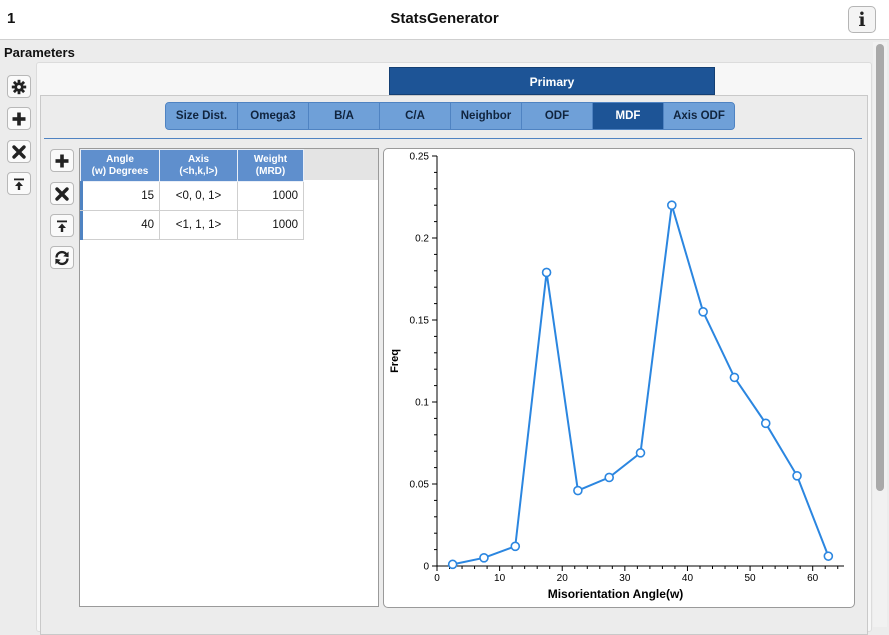 This screenshot has width=889, height=635. Describe the element at coordinates (420, 157) in the screenshot. I see `y-tick-label: 0.25` at that location.